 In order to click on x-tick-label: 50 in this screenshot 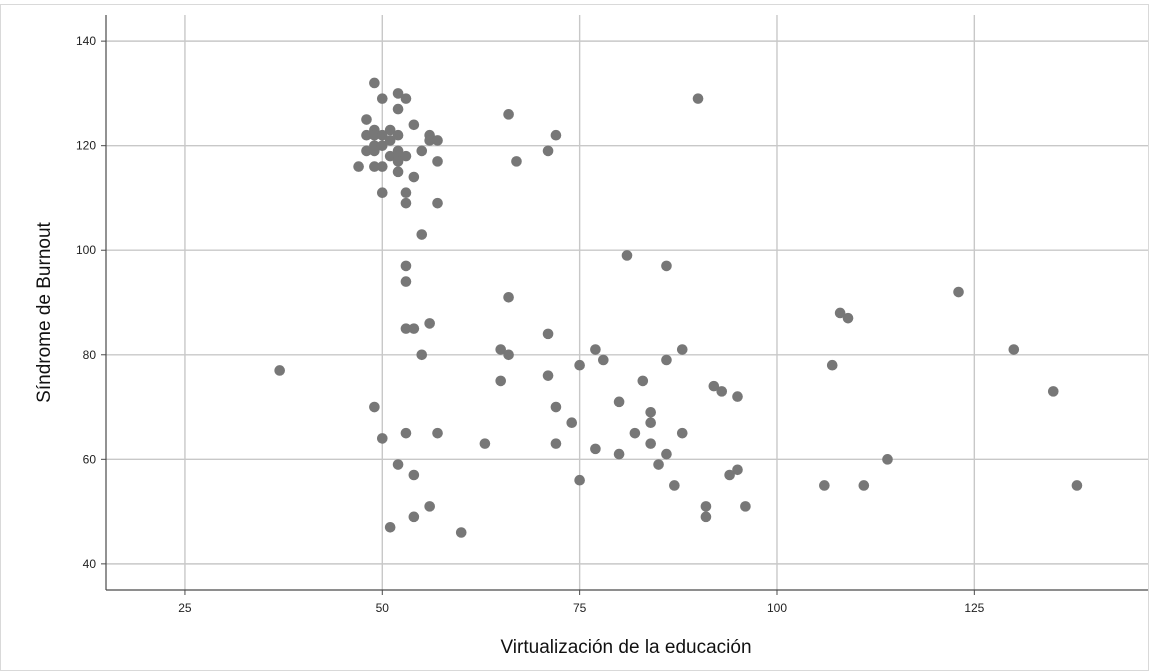, I will do `click(383, 608)`.